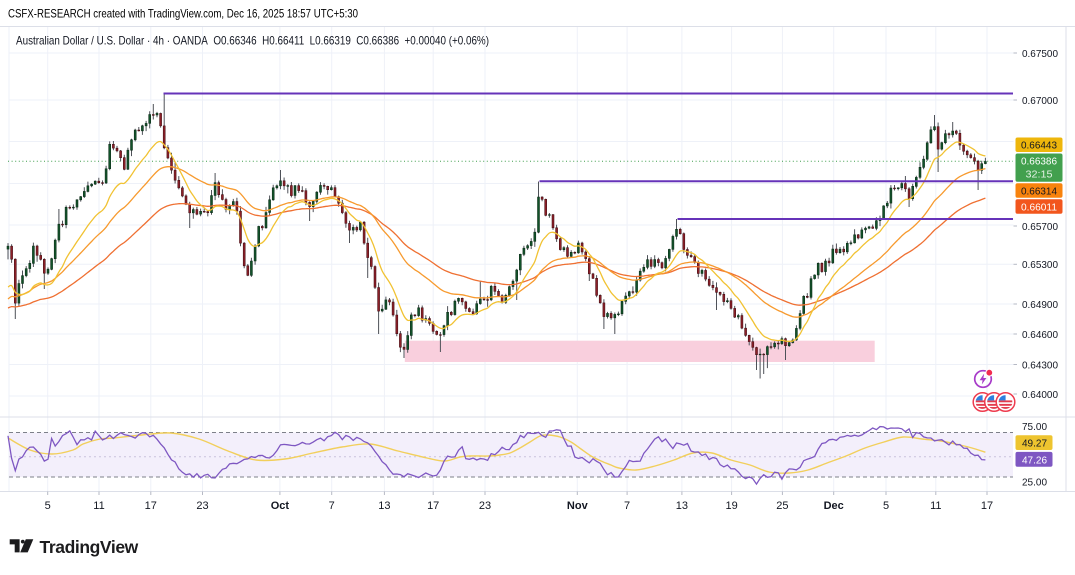 This screenshot has width=1075, height=575. I want to click on svg-text: 0.67500, so click(1040, 54).